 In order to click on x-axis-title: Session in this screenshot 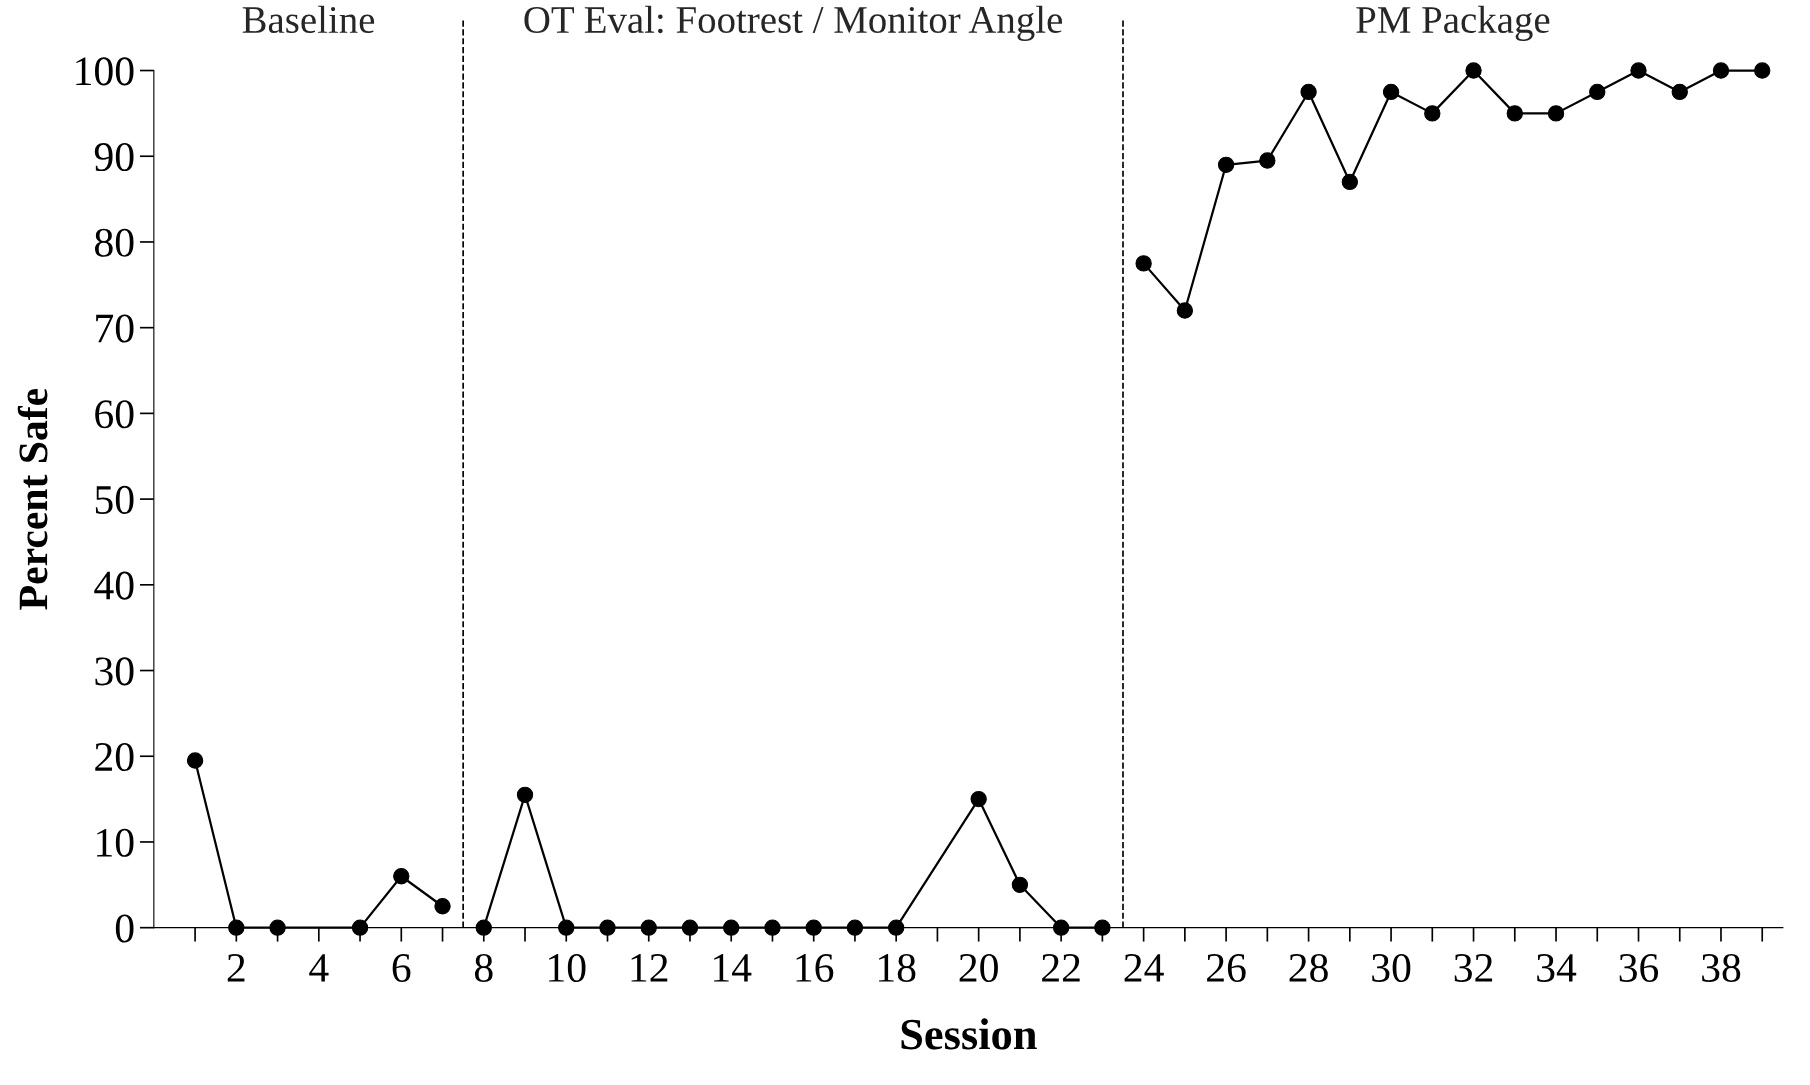, I will do `click(969, 1034)`.